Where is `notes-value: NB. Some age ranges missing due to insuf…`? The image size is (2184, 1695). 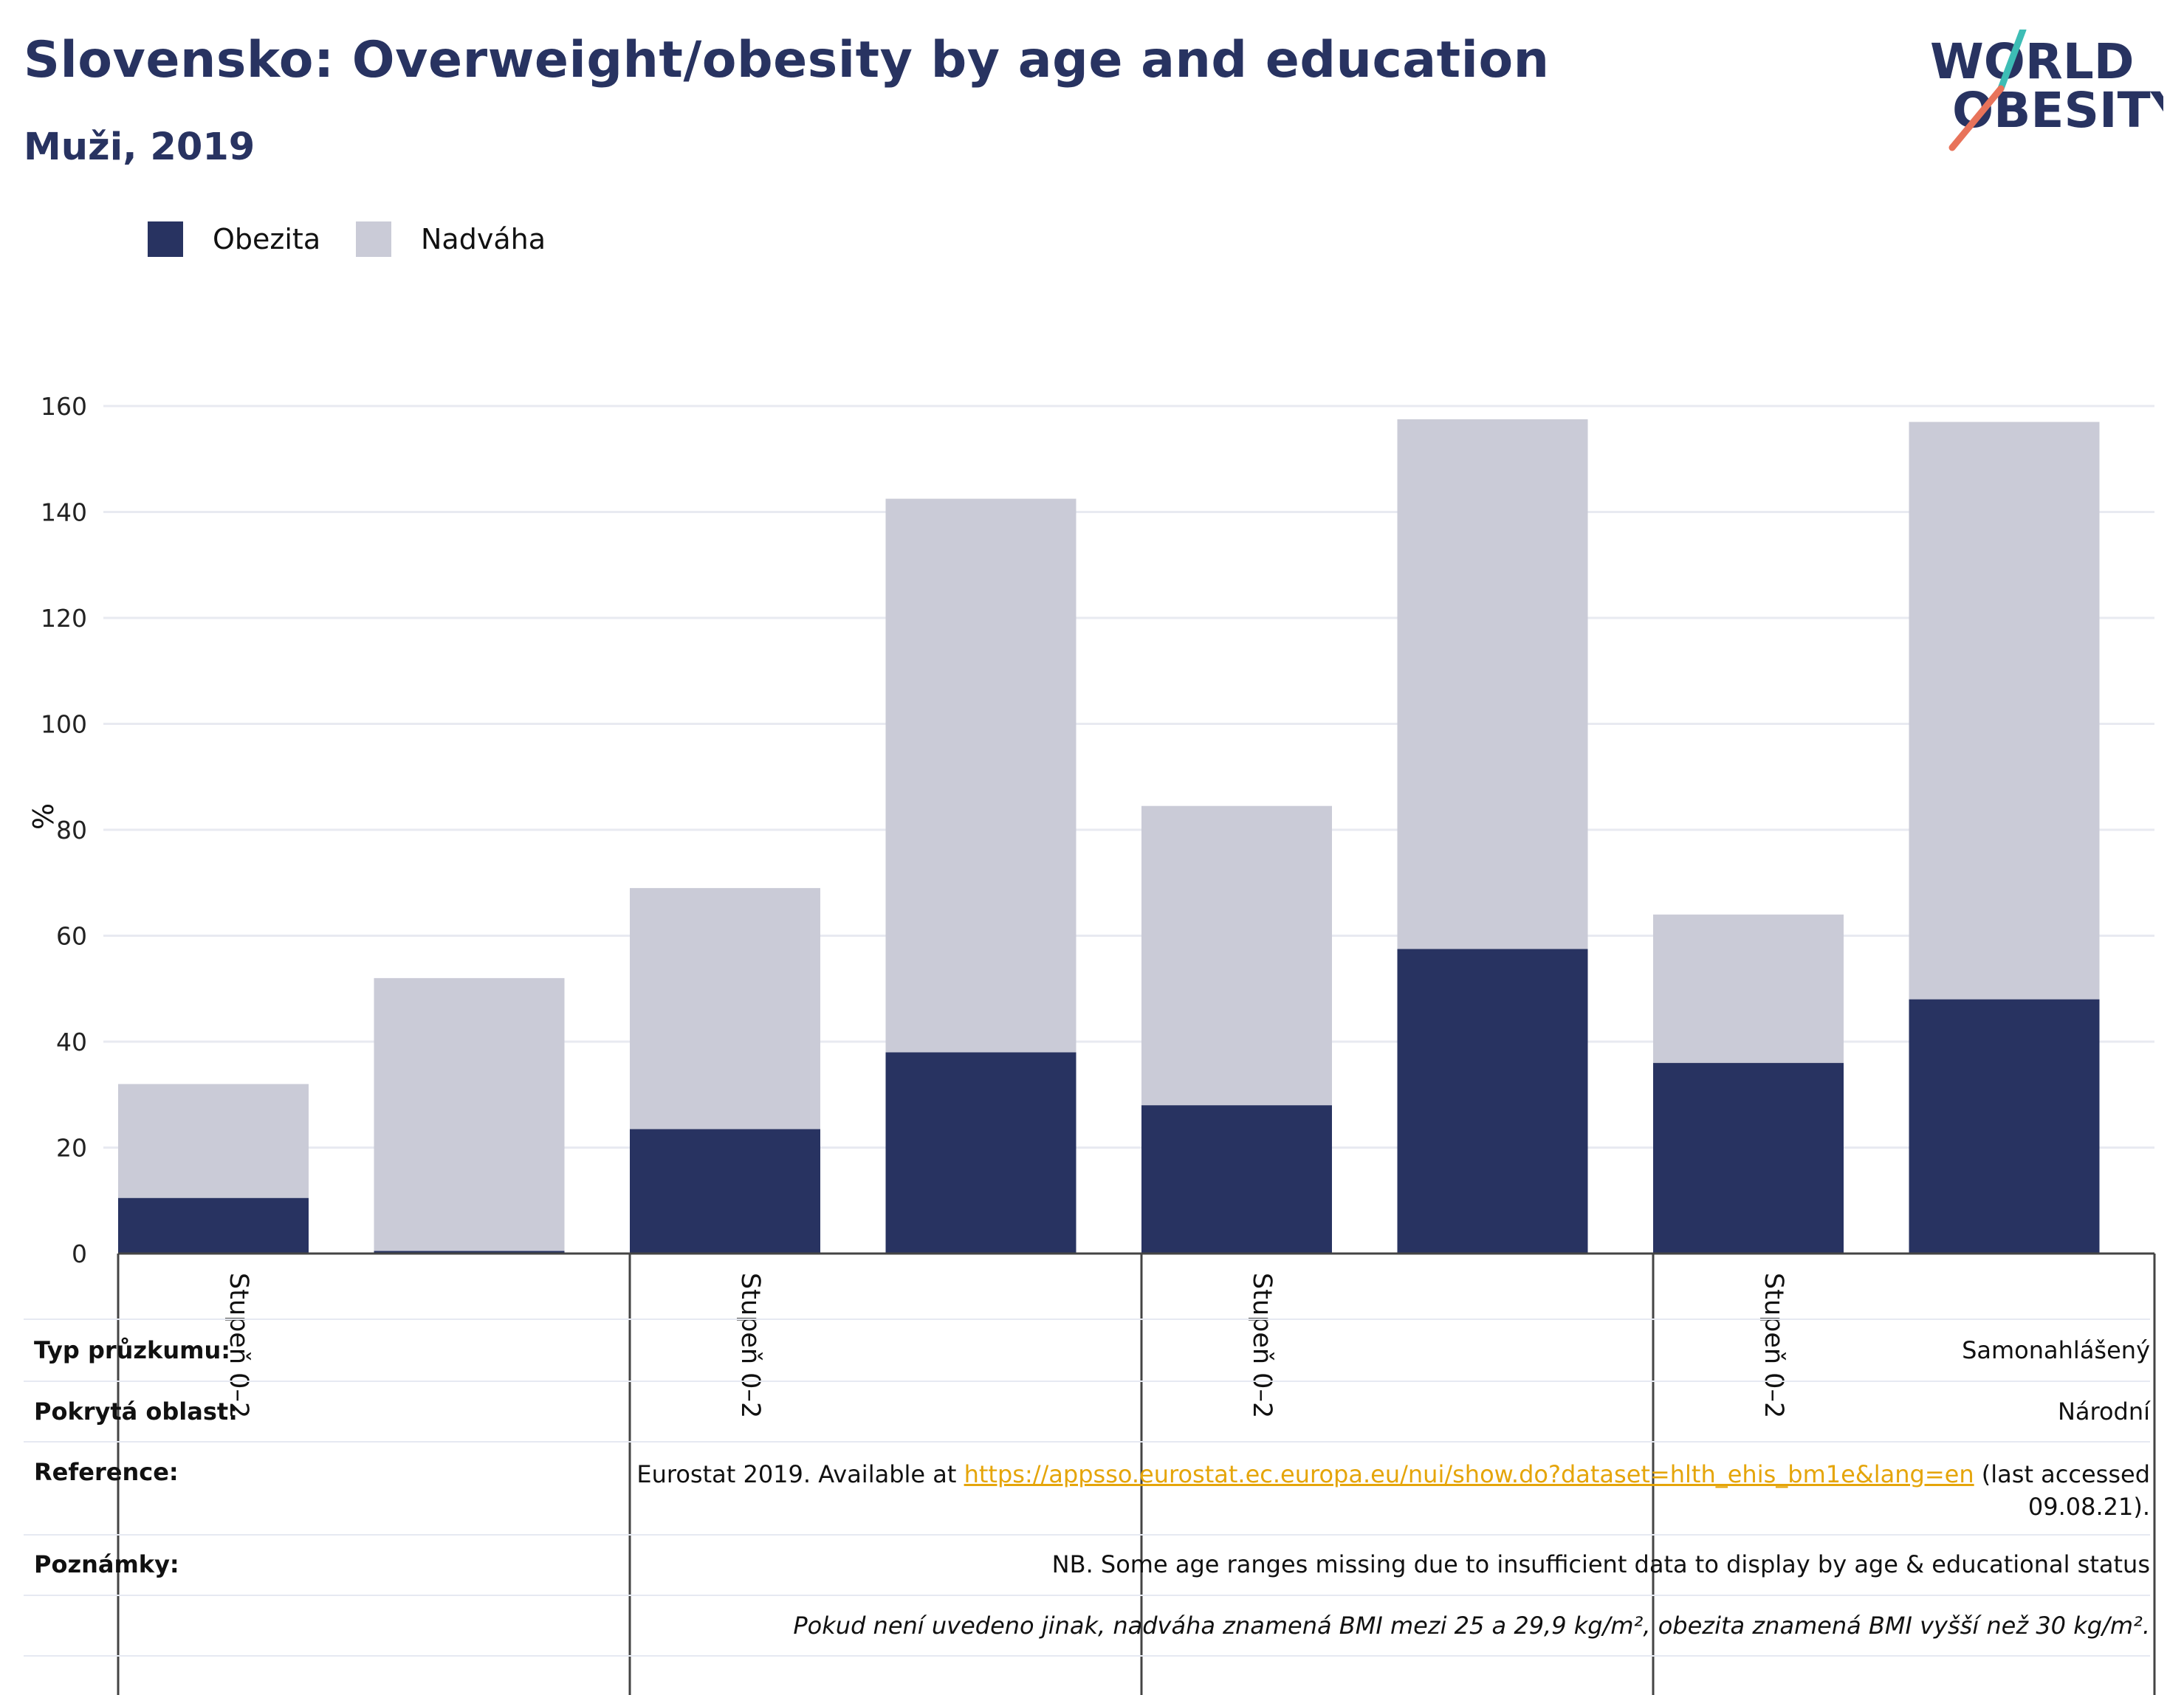
notes-value: NB. Some age ranges missing due to insuf… is located at coordinates (1601, 1564).